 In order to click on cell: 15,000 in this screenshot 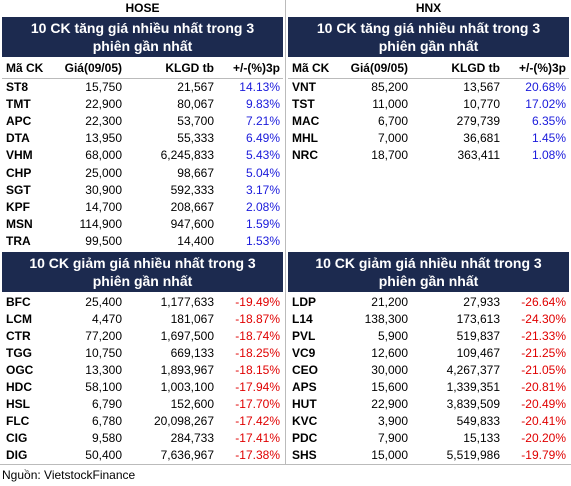, I will do `click(389, 455)`.